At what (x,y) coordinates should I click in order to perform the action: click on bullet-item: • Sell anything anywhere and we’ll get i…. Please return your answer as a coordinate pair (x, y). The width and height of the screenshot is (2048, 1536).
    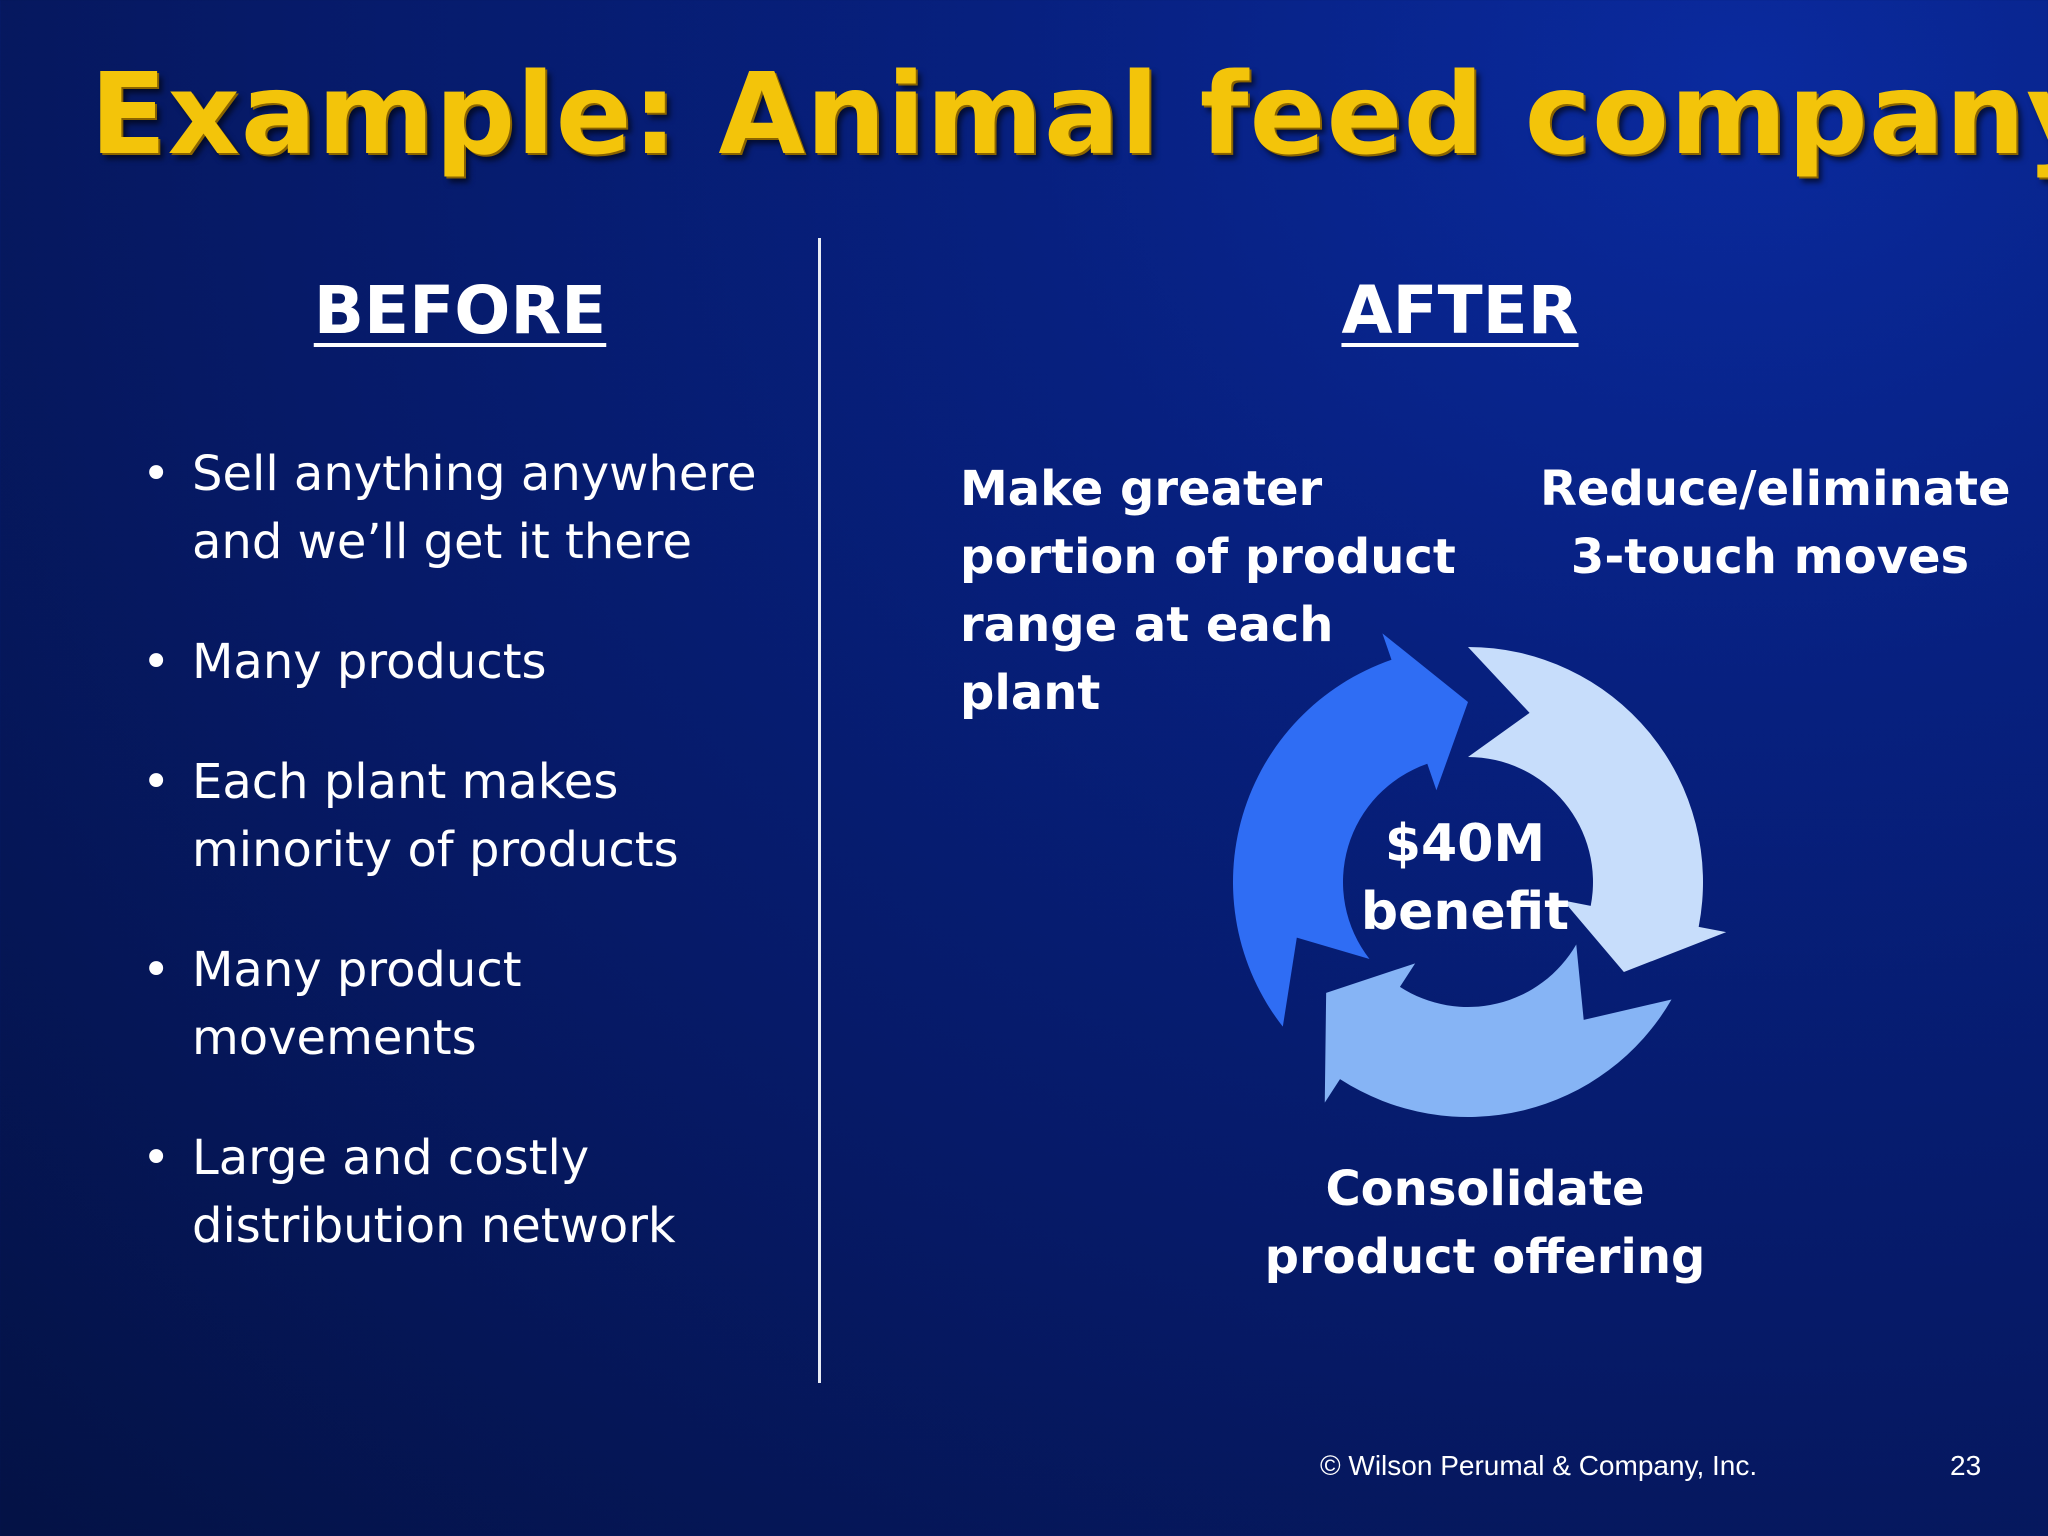
    Looking at the image, I should click on (460, 508).